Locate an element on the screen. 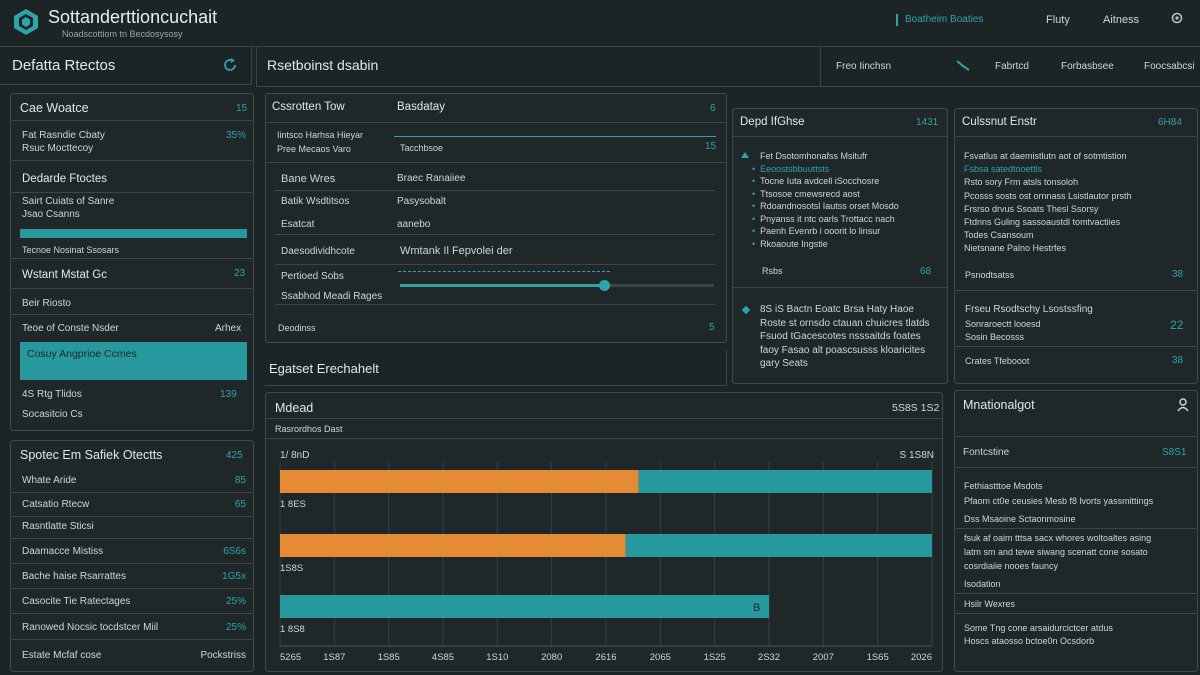 The width and height of the screenshot is (1200, 675). toolbar-item: Forbasbsee is located at coordinates (1087, 66).